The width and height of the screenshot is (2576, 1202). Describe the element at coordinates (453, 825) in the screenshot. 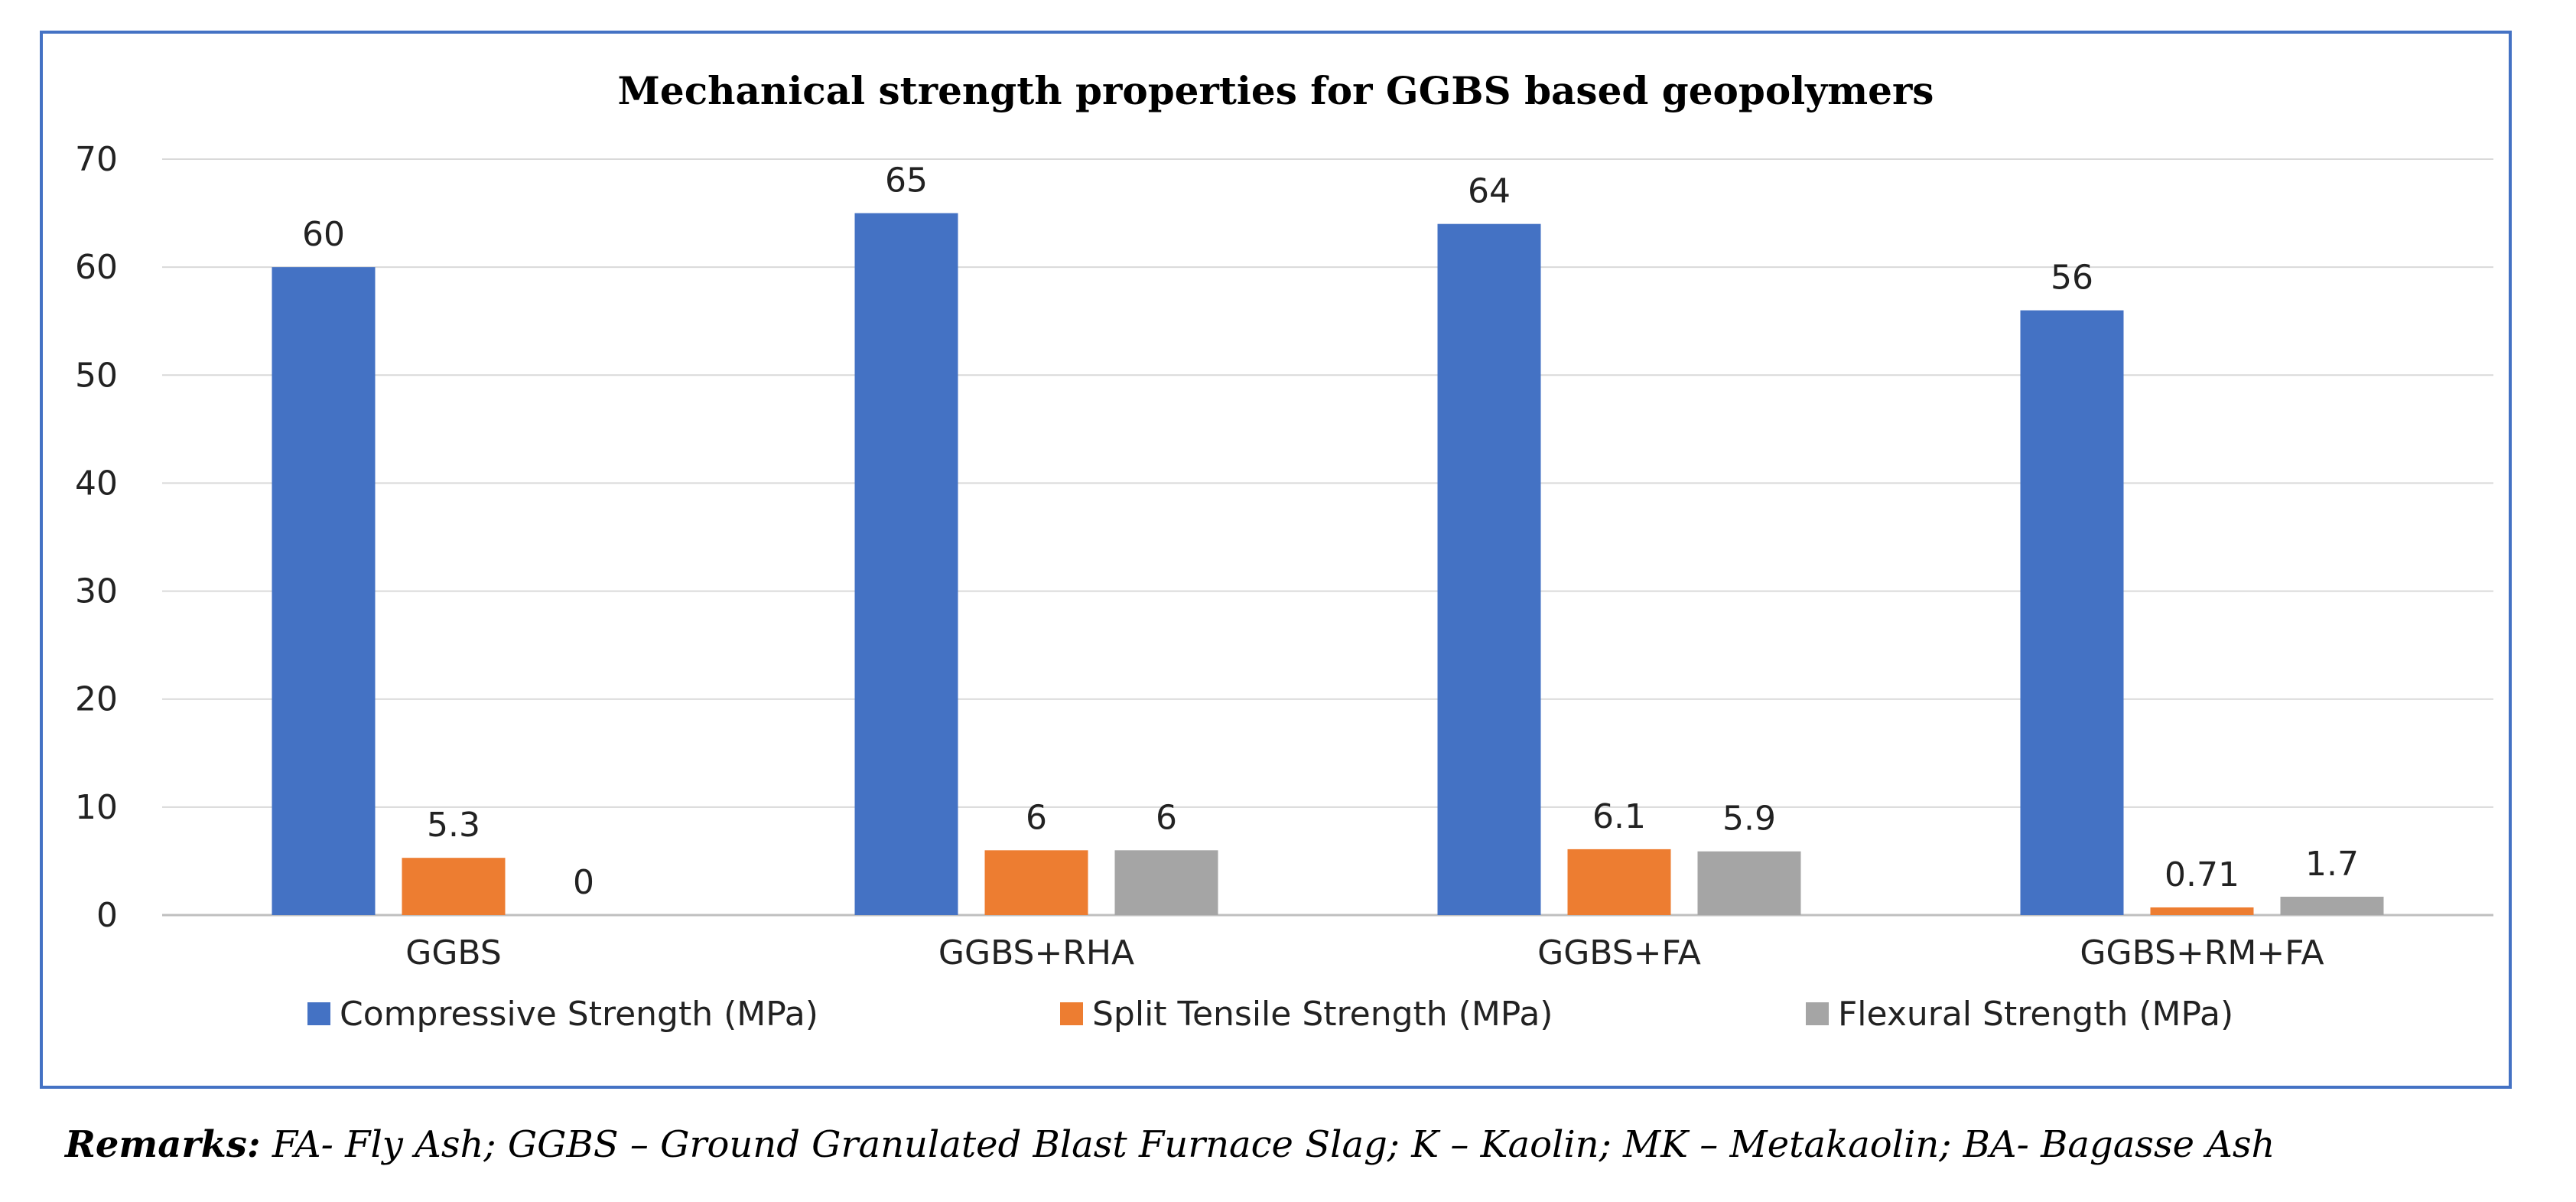

I see `data-label-ggbs-series-2: 5.3` at that location.